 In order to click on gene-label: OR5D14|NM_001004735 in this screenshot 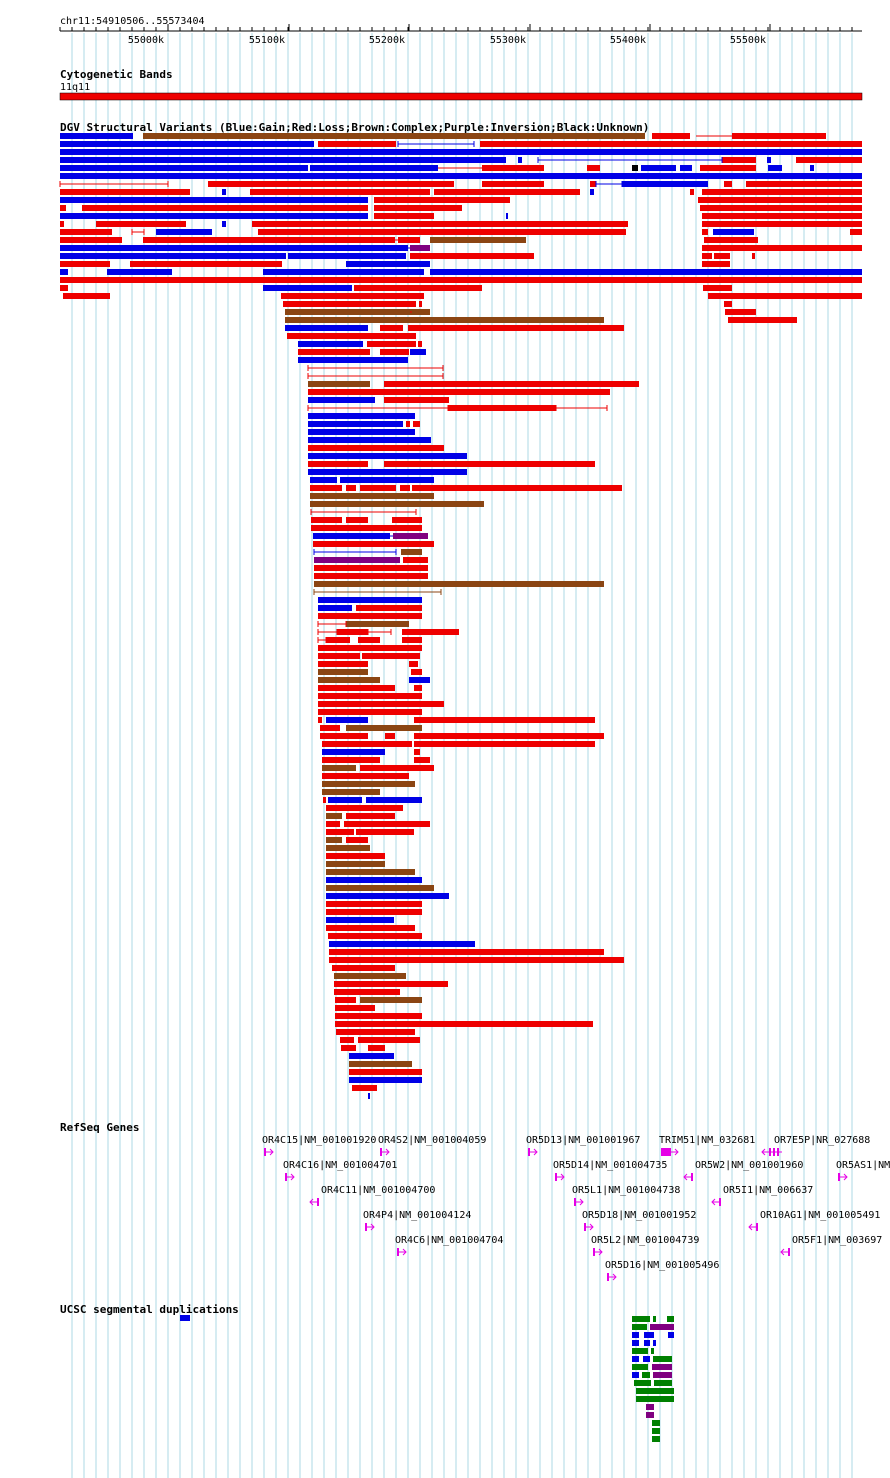, I will do `click(610, 1165)`.